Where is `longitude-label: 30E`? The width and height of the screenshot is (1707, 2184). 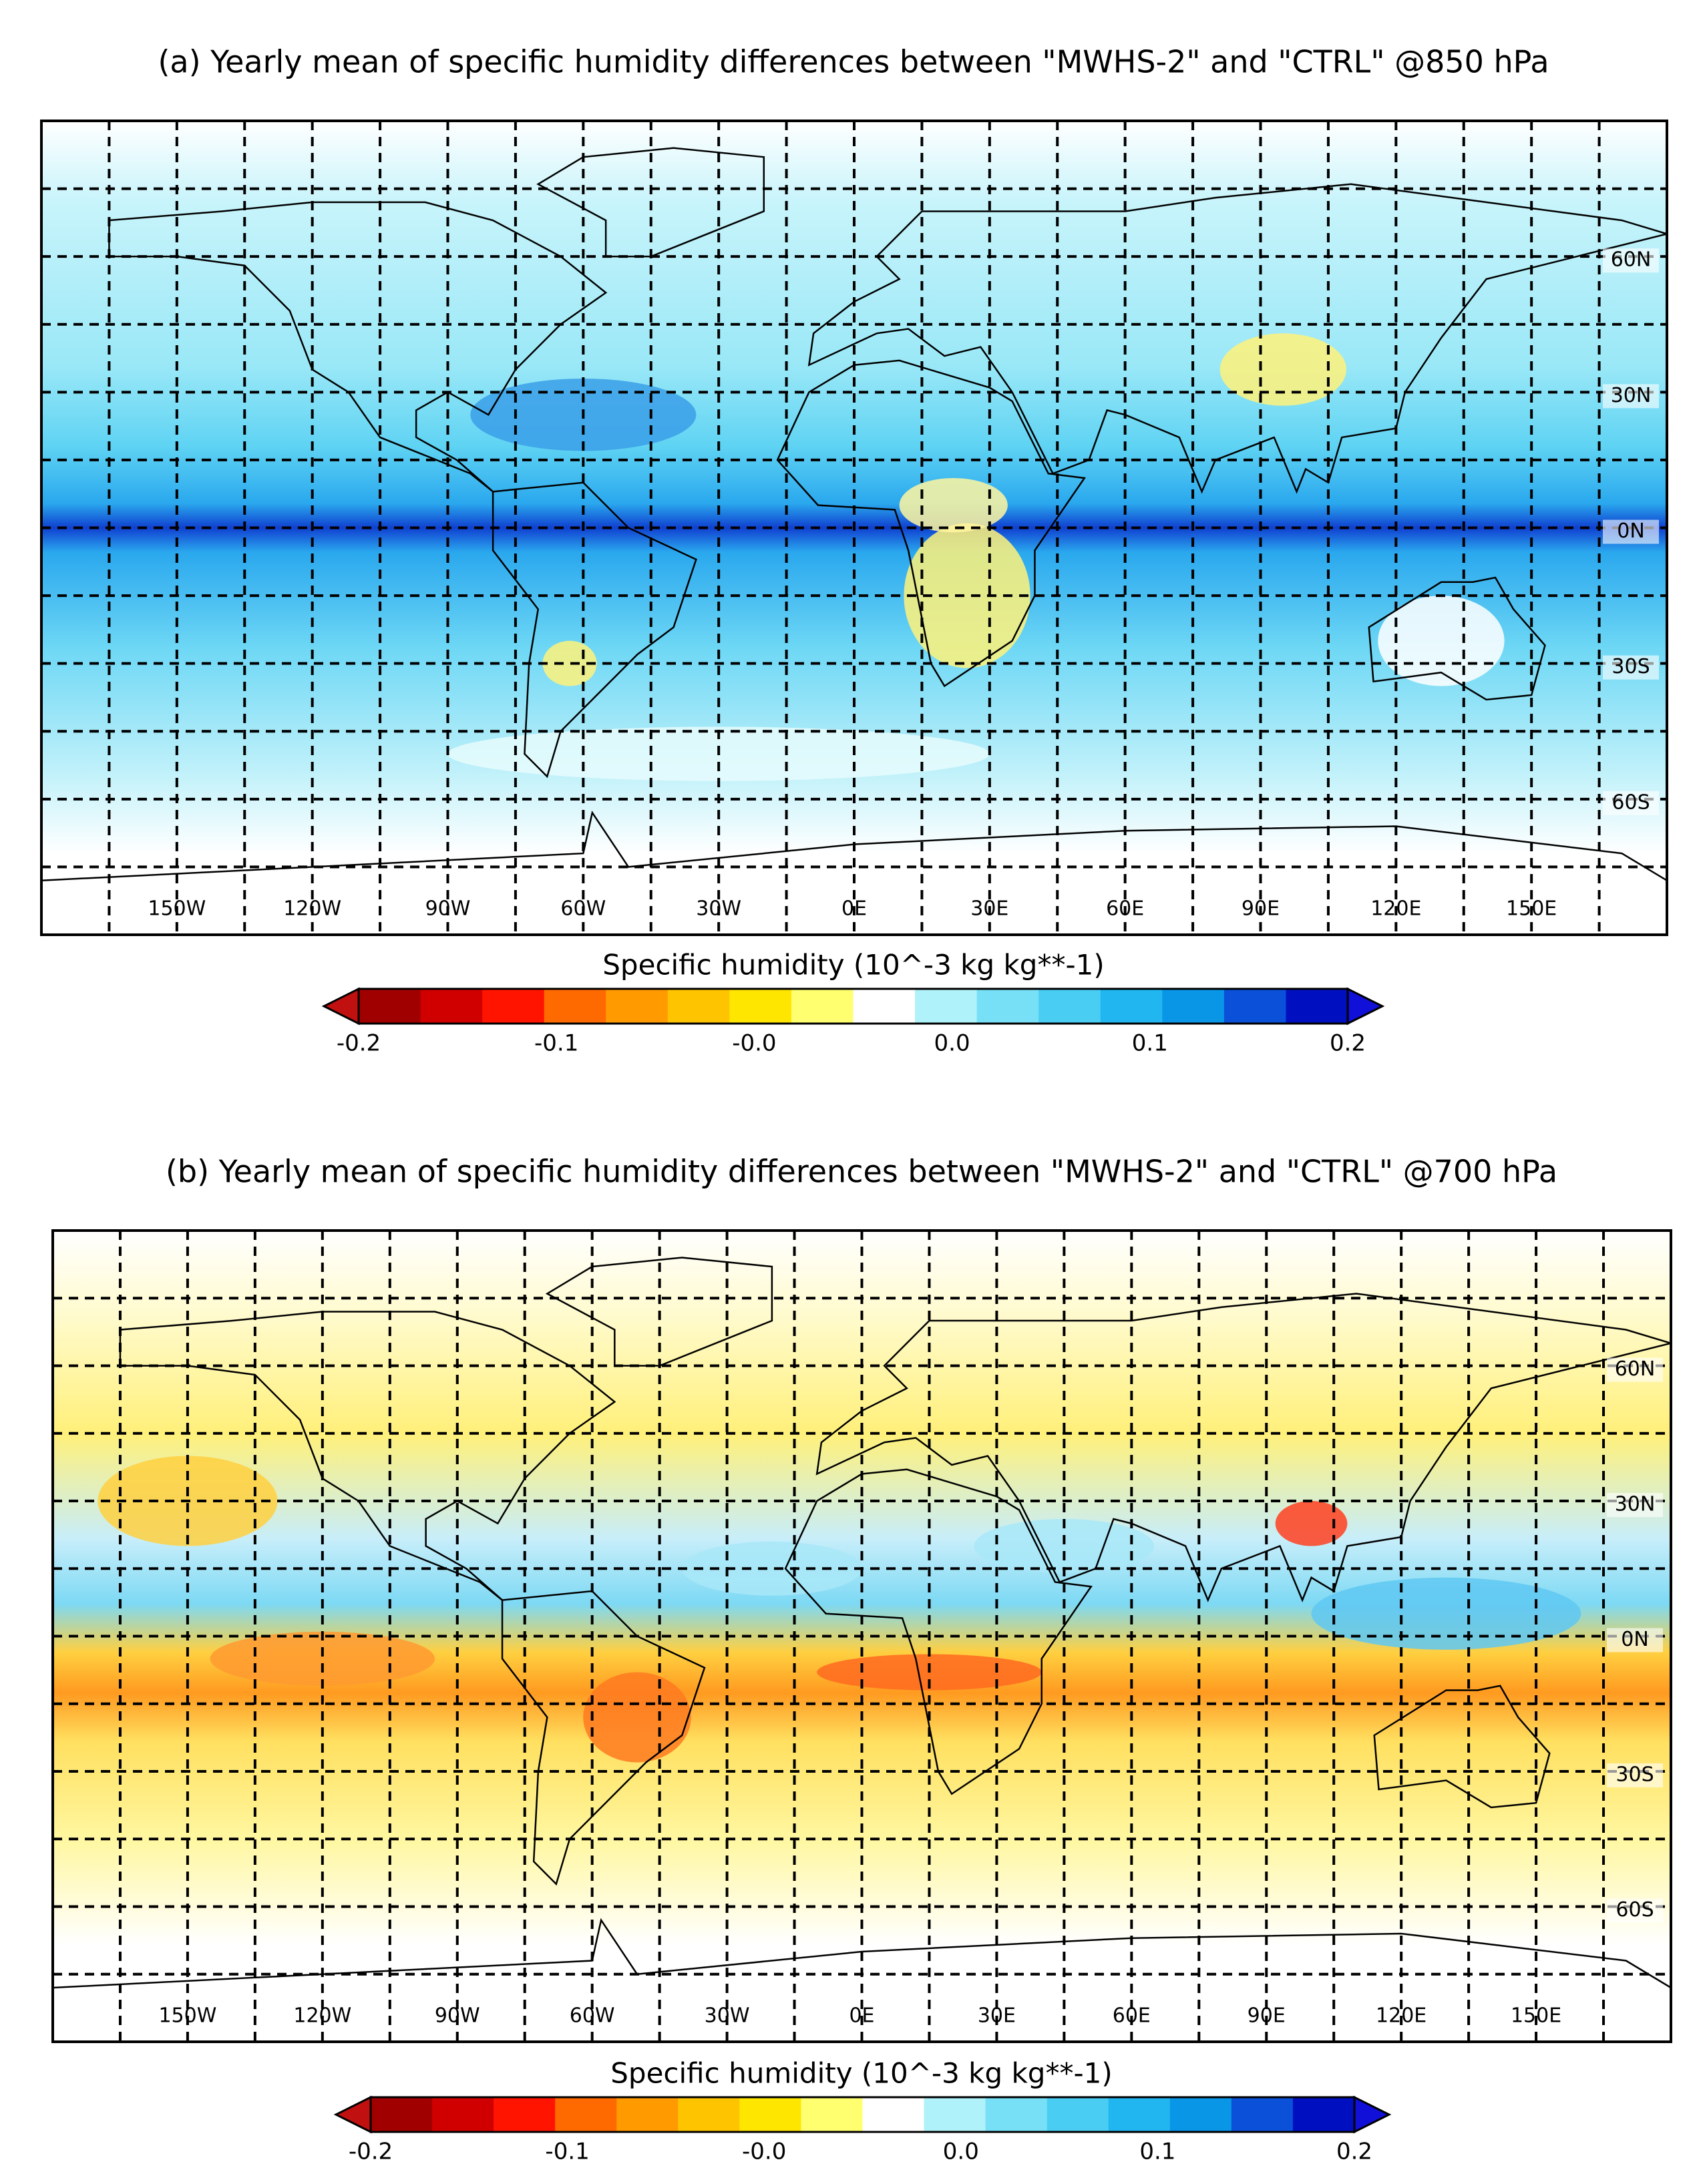 longitude-label: 30E is located at coordinates (989, 909).